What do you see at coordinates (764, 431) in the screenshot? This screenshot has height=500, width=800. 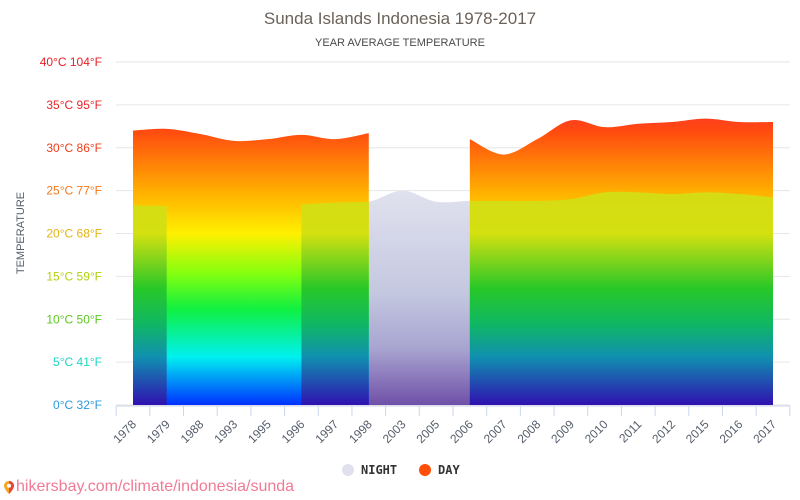 I see `x-tick-label: 2017` at bounding box center [764, 431].